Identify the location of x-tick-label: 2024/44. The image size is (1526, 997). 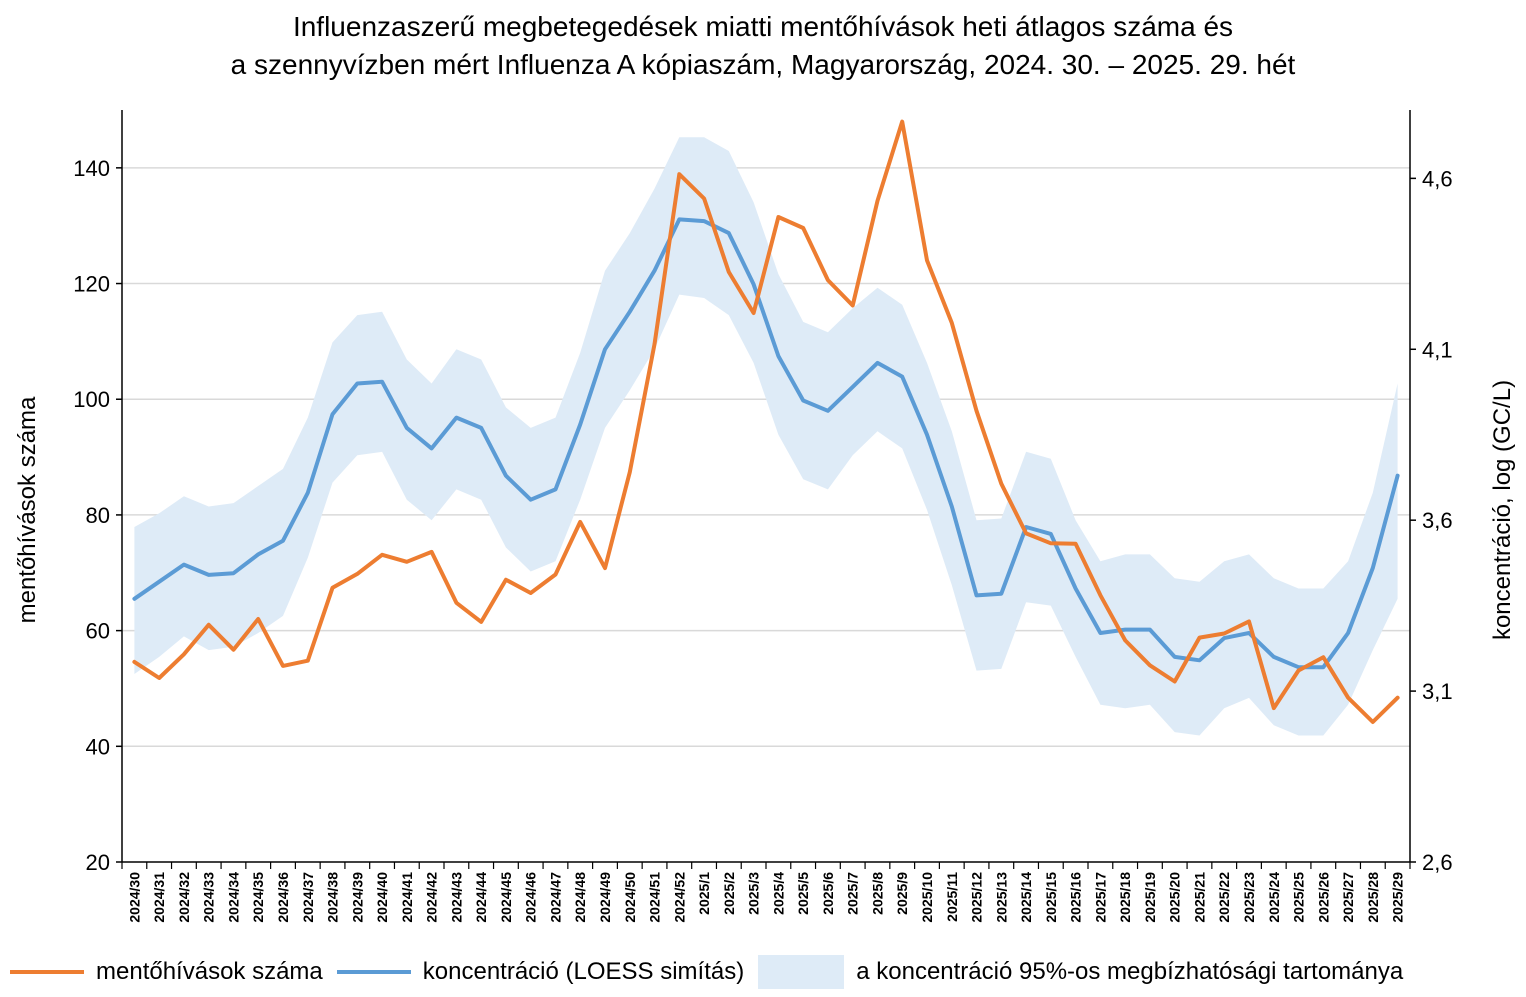
(481, 897).